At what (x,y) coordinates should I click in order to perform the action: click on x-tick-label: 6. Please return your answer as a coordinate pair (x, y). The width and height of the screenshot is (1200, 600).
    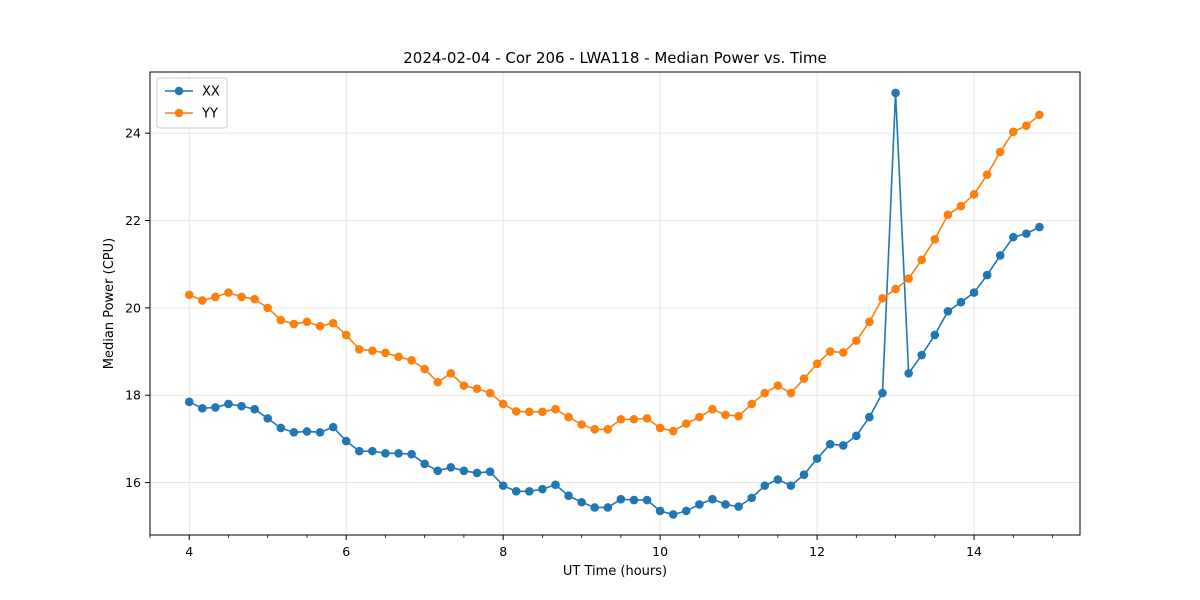
    Looking at the image, I should click on (346, 551).